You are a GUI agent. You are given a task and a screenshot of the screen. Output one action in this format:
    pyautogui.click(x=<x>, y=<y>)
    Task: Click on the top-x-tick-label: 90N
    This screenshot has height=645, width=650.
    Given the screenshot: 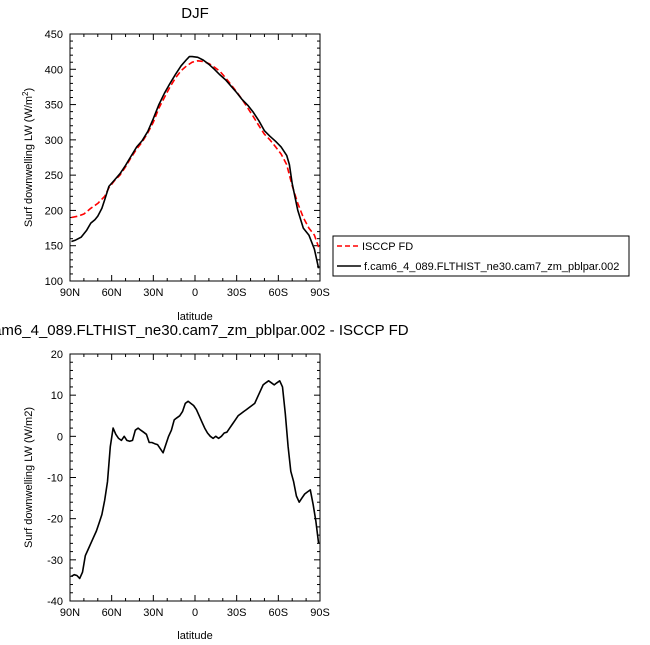 What is the action you would take?
    pyautogui.click(x=70, y=293)
    